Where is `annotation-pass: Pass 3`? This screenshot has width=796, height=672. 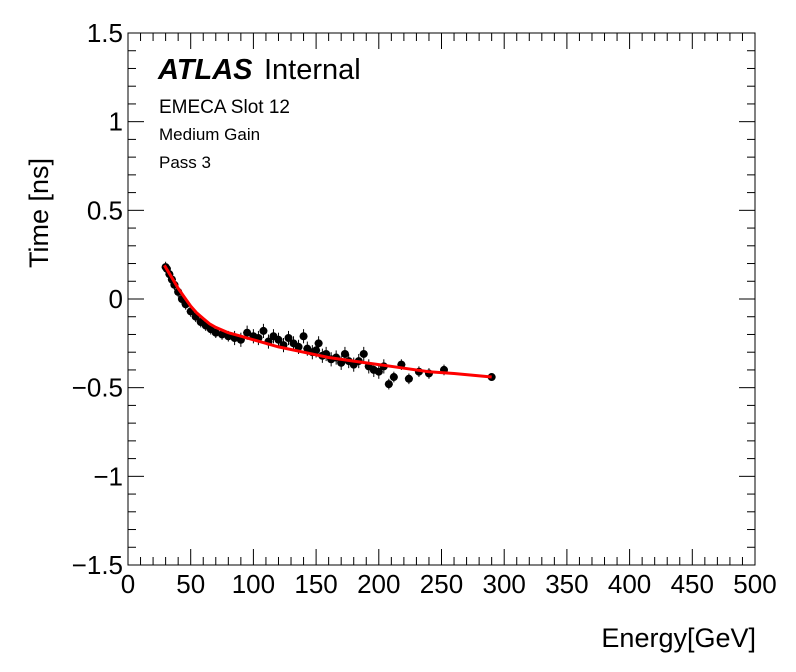
annotation-pass: Pass 3 is located at coordinates (185, 162).